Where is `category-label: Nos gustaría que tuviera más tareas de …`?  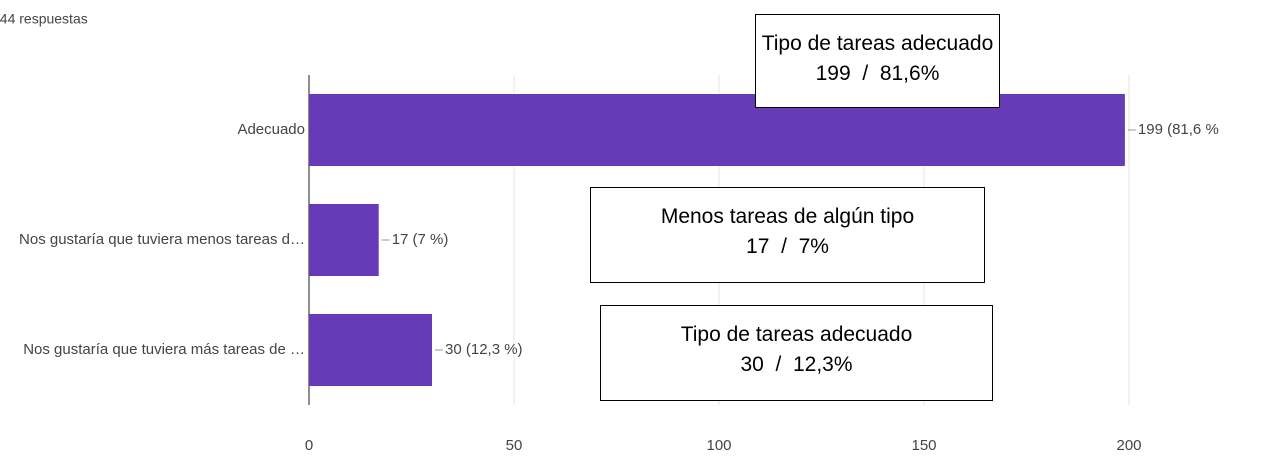 category-label: Nos gustaría que tuviera más tareas de … is located at coordinates (164, 349).